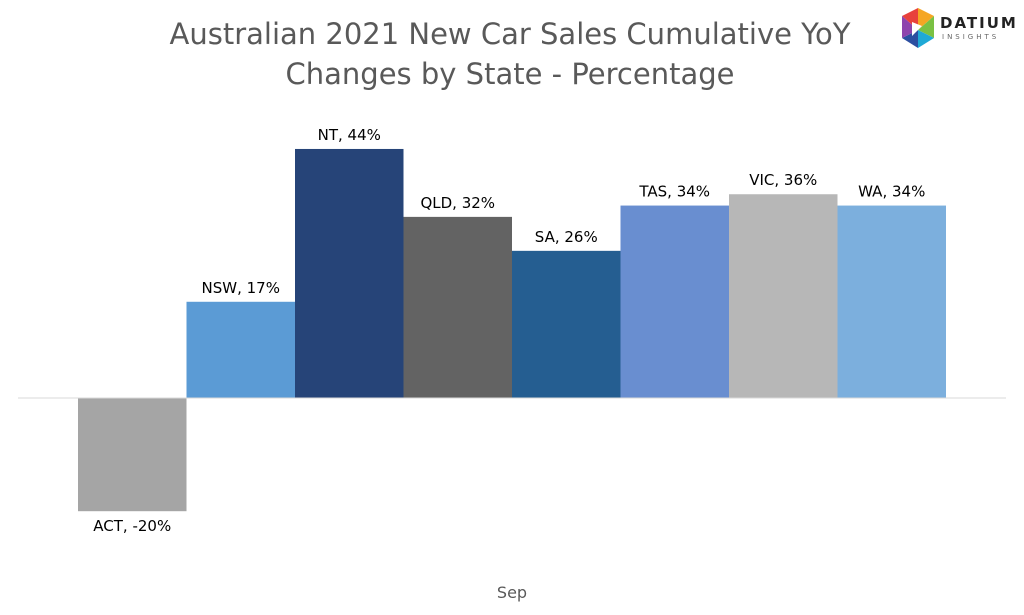 This screenshot has width=1024, height=615. Describe the element at coordinates (132, 526) in the screenshot. I see `data-label-act: ACT, -20%` at that location.